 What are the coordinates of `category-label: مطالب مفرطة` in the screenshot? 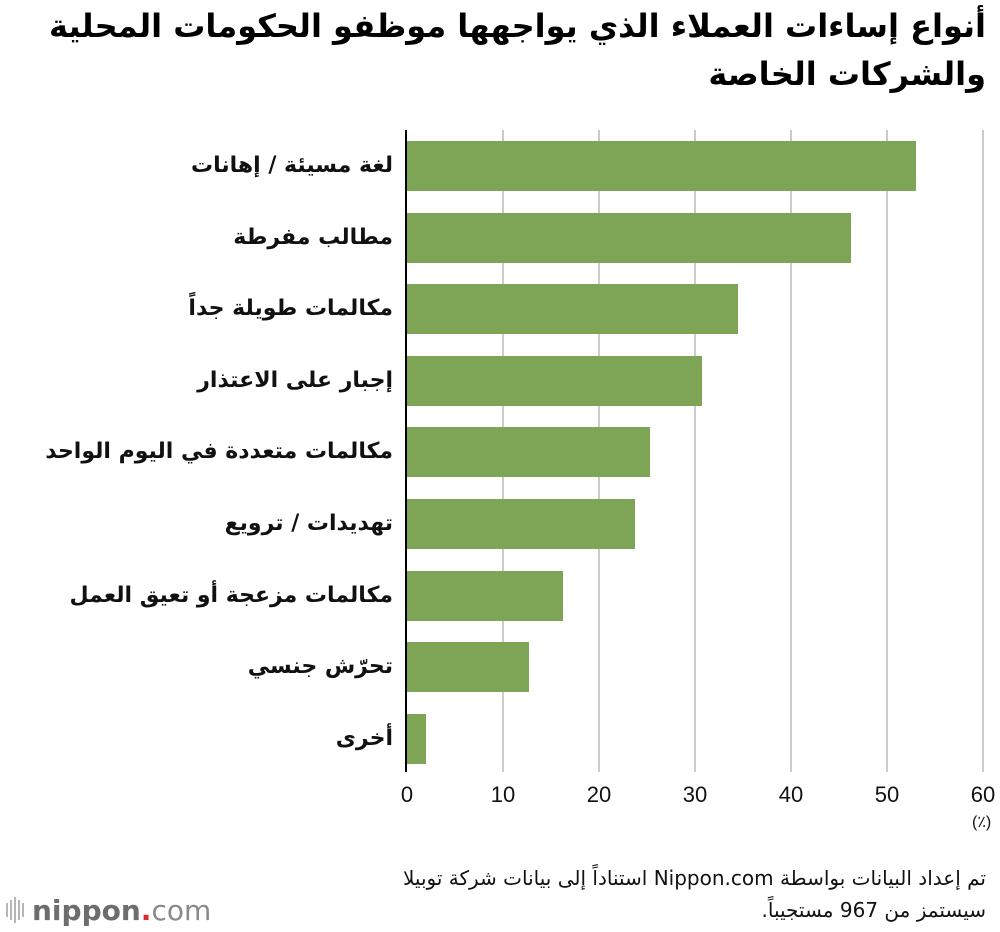 It's located at (313, 237).